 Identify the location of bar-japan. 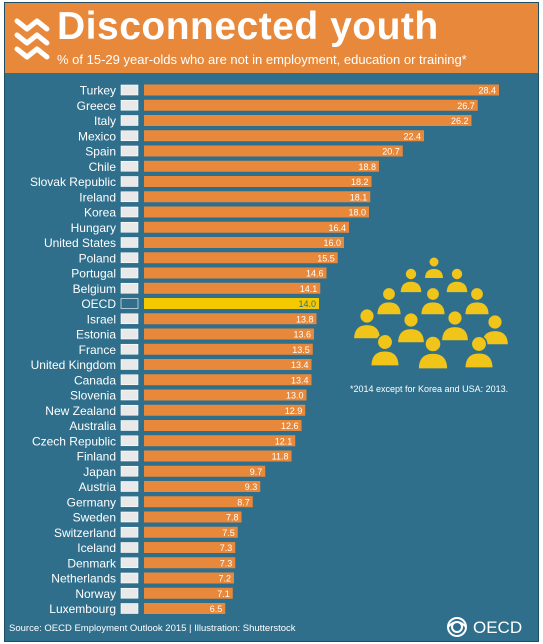
(205, 471).